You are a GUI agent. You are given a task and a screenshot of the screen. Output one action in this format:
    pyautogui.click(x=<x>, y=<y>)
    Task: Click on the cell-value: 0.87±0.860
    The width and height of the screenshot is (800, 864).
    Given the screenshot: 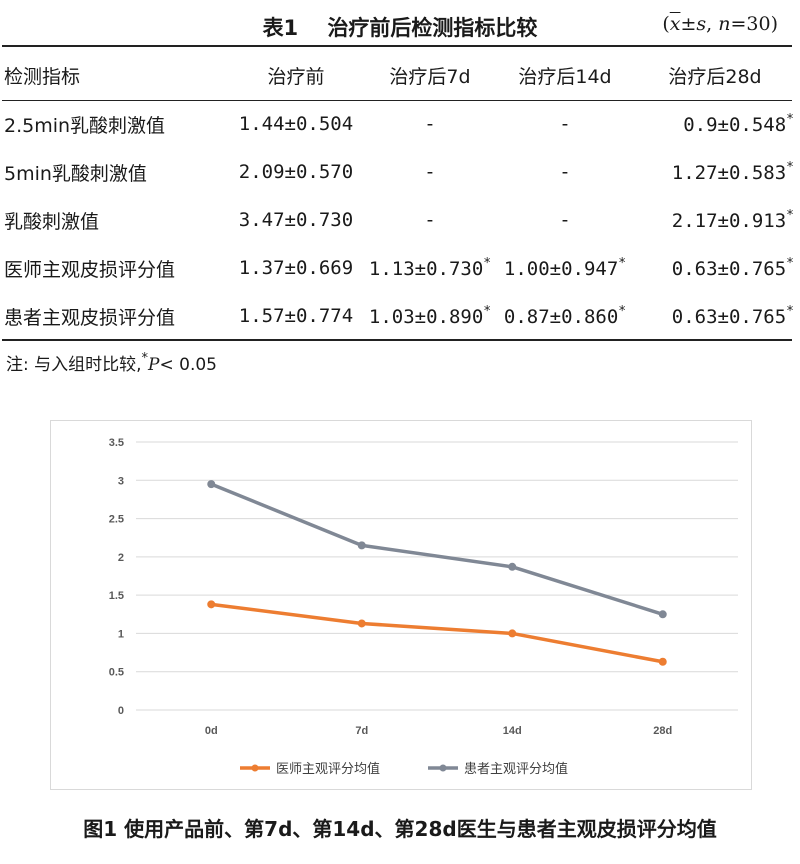 What is the action you would take?
    pyautogui.click(x=561, y=317)
    